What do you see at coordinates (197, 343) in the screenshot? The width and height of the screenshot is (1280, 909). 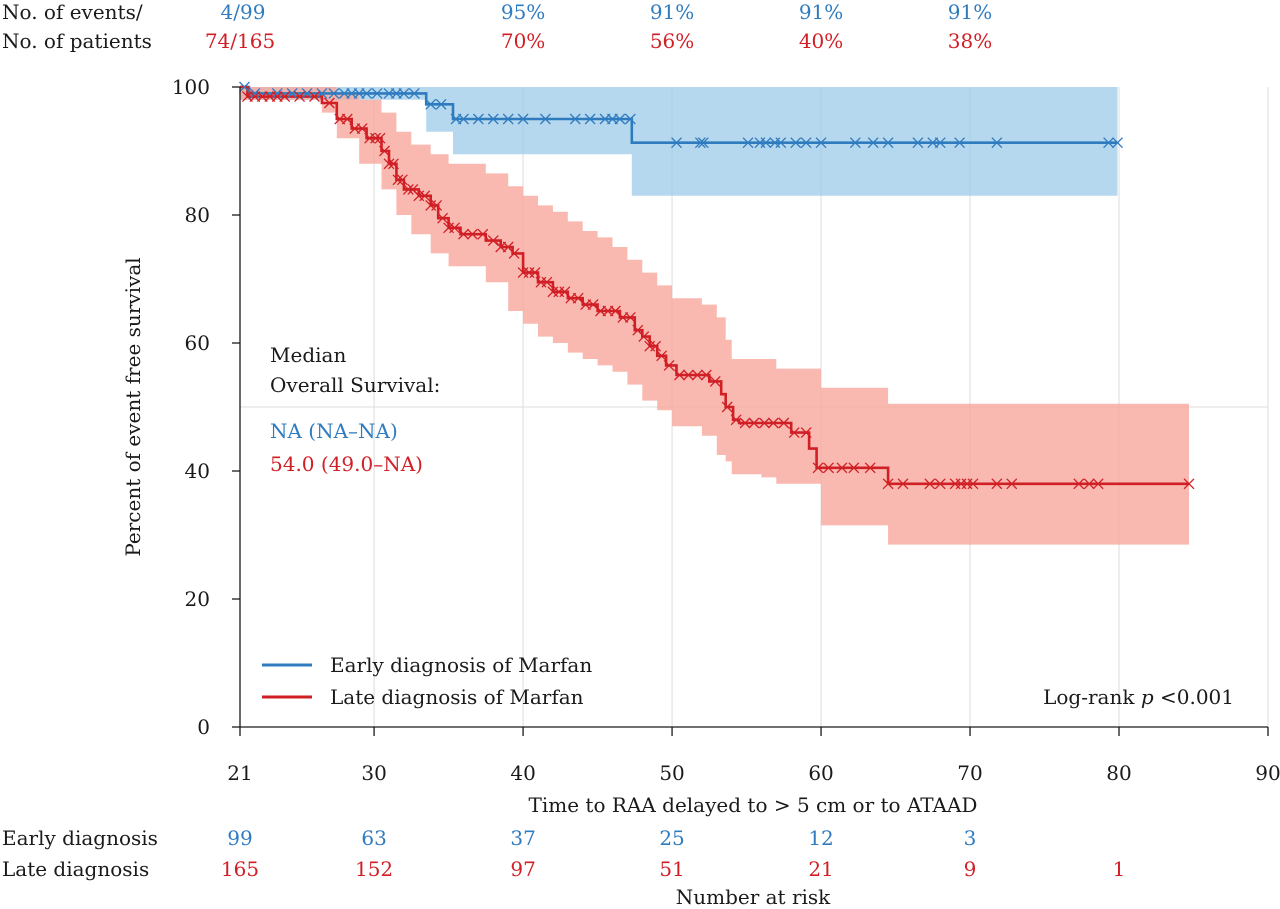 I see `y-tick-label-60: 60` at bounding box center [197, 343].